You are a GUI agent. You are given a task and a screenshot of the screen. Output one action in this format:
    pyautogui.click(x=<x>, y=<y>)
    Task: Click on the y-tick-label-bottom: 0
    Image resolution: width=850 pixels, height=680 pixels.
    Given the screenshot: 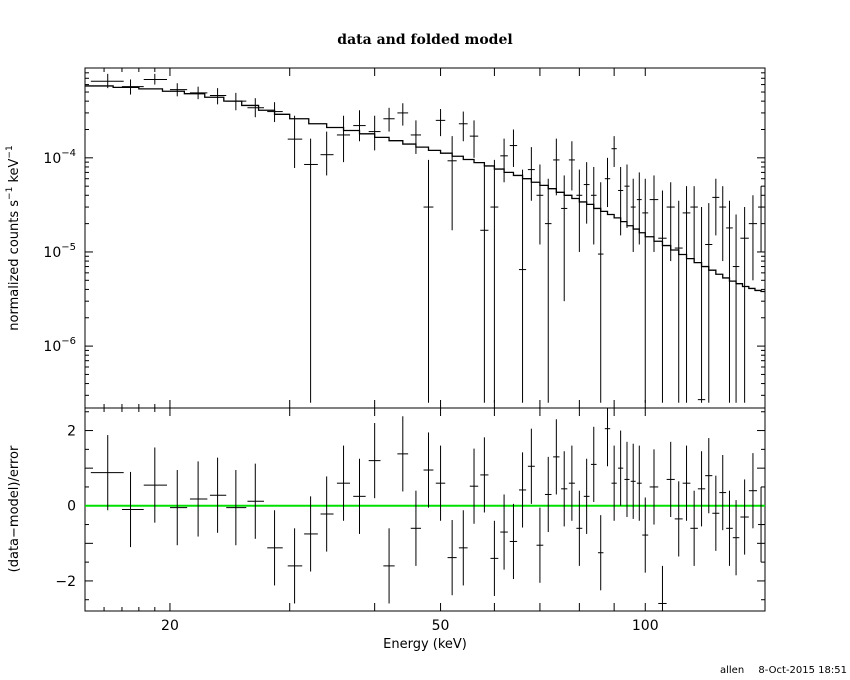 What is the action you would take?
    pyautogui.click(x=71, y=507)
    